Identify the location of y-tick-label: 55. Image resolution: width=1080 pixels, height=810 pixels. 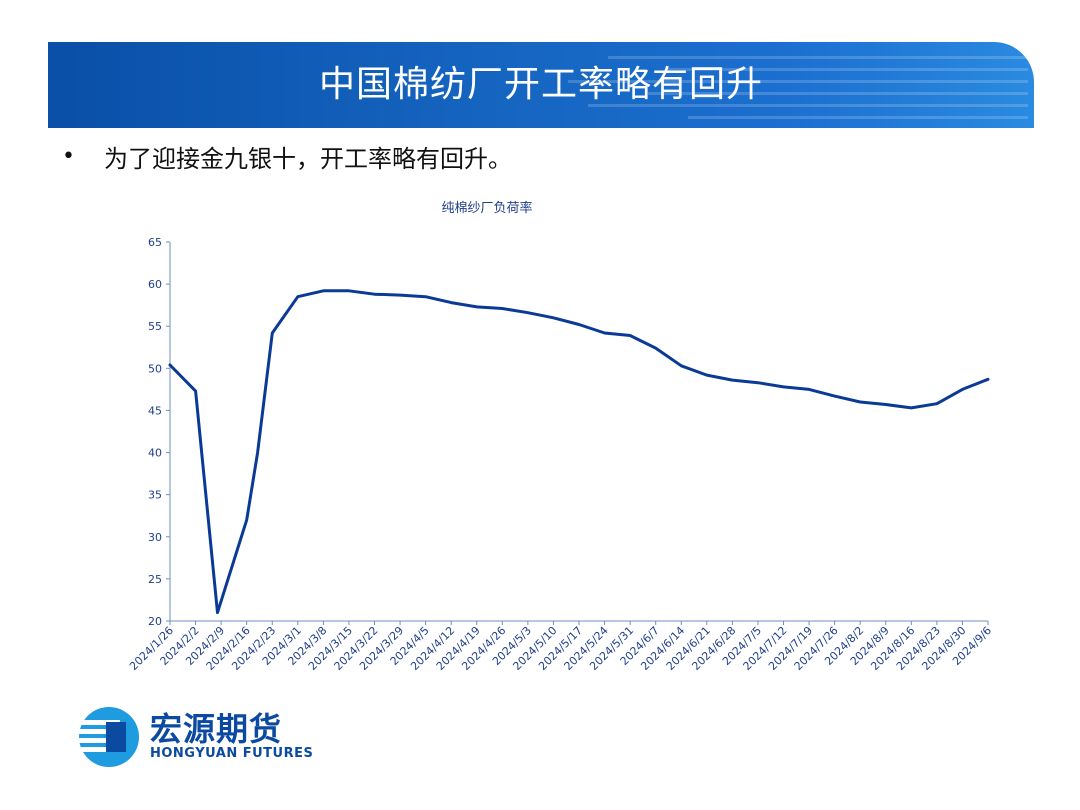
(155, 326).